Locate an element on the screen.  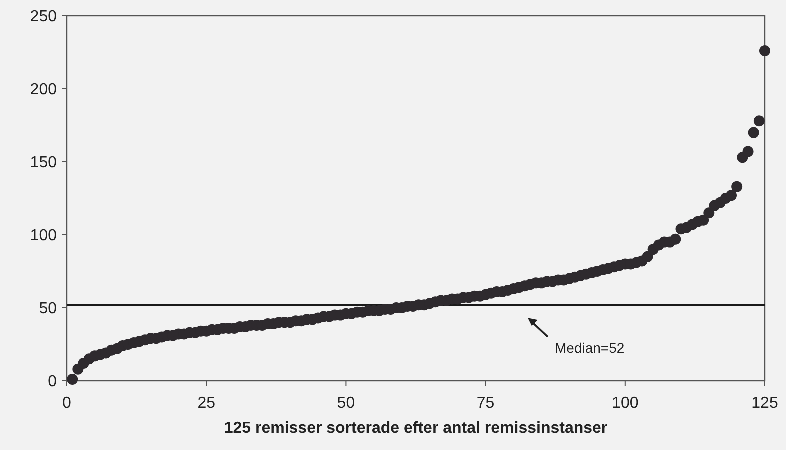
x-tick-label: 100 is located at coordinates (625, 403).